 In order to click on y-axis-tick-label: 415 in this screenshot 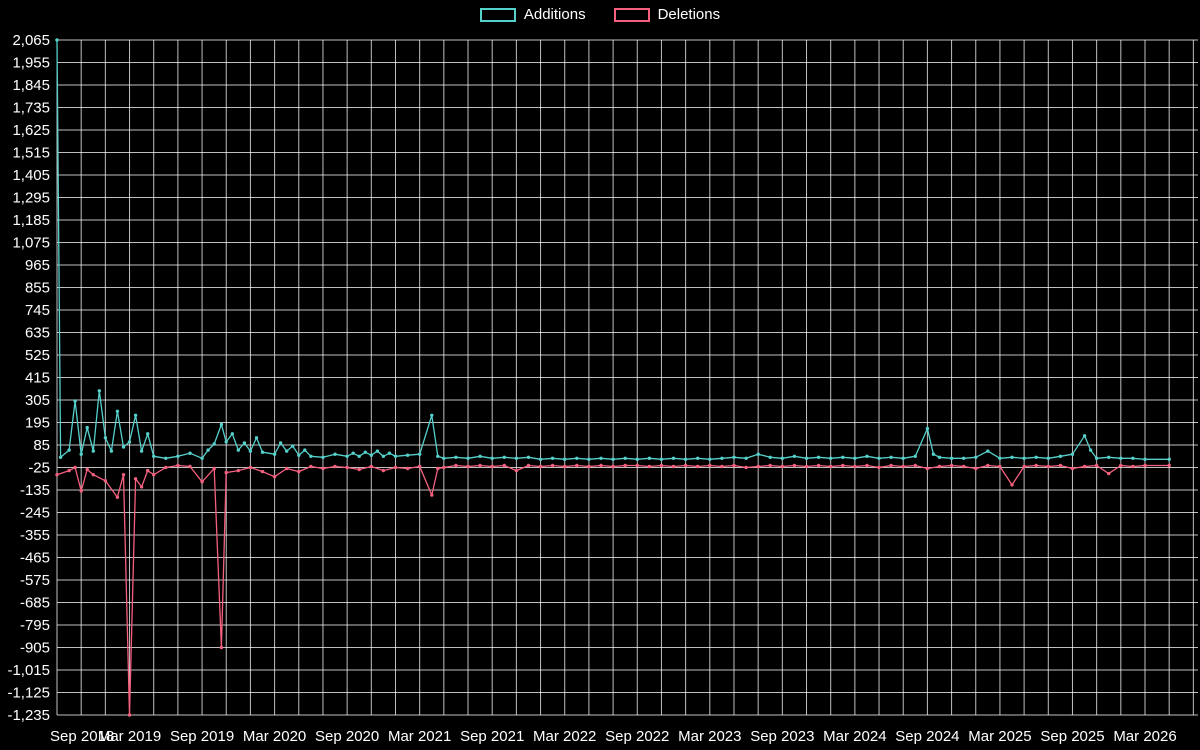, I will do `click(37, 378)`.